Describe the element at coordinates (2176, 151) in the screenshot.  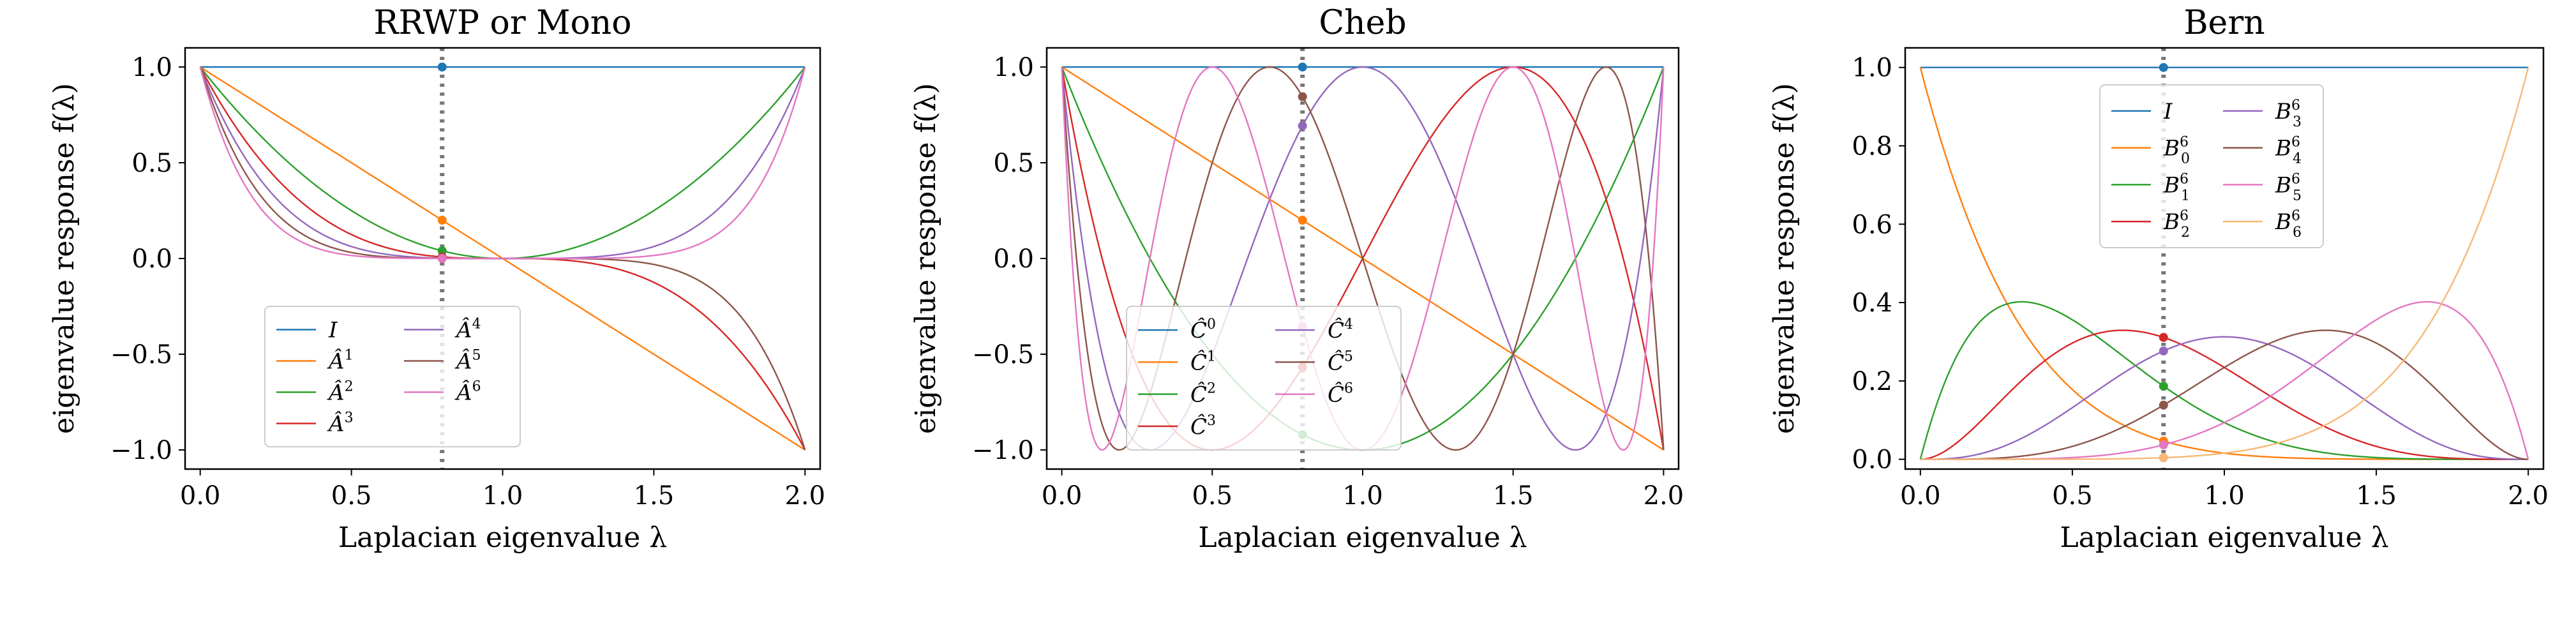
I see `legend-label-1: B6 0` at that location.